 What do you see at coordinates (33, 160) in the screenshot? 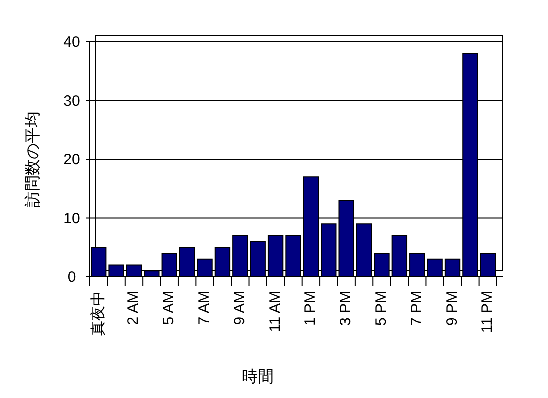
I see `y-axis-title: 訪問数の平均` at bounding box center [33, 160].